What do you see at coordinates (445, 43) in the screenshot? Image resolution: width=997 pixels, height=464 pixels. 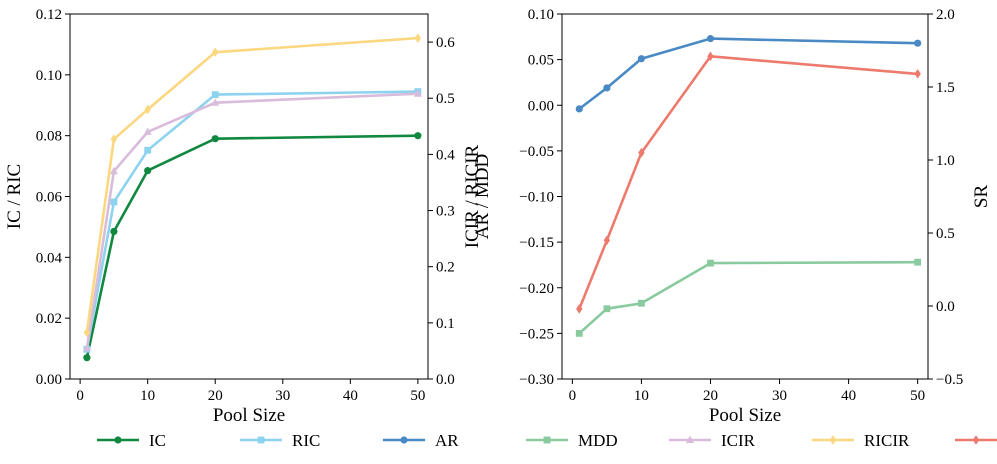 I see `y-right-tick-label: 0.6` at bounding box center [445, 43].